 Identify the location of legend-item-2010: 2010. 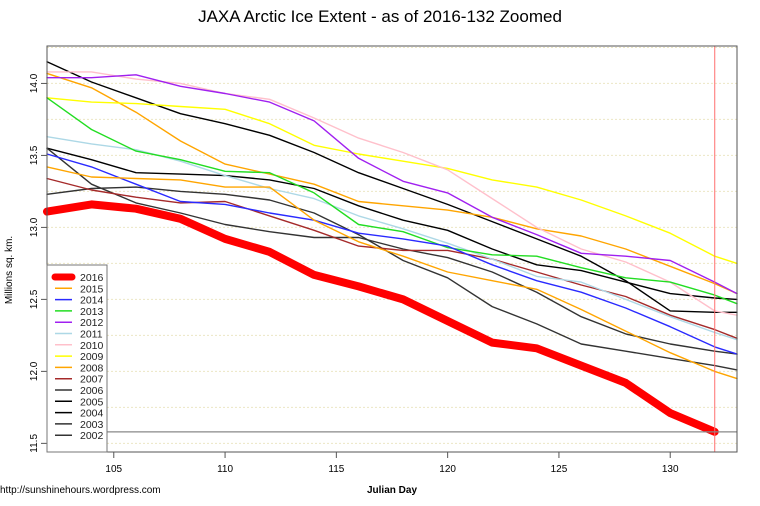
(79, 346).